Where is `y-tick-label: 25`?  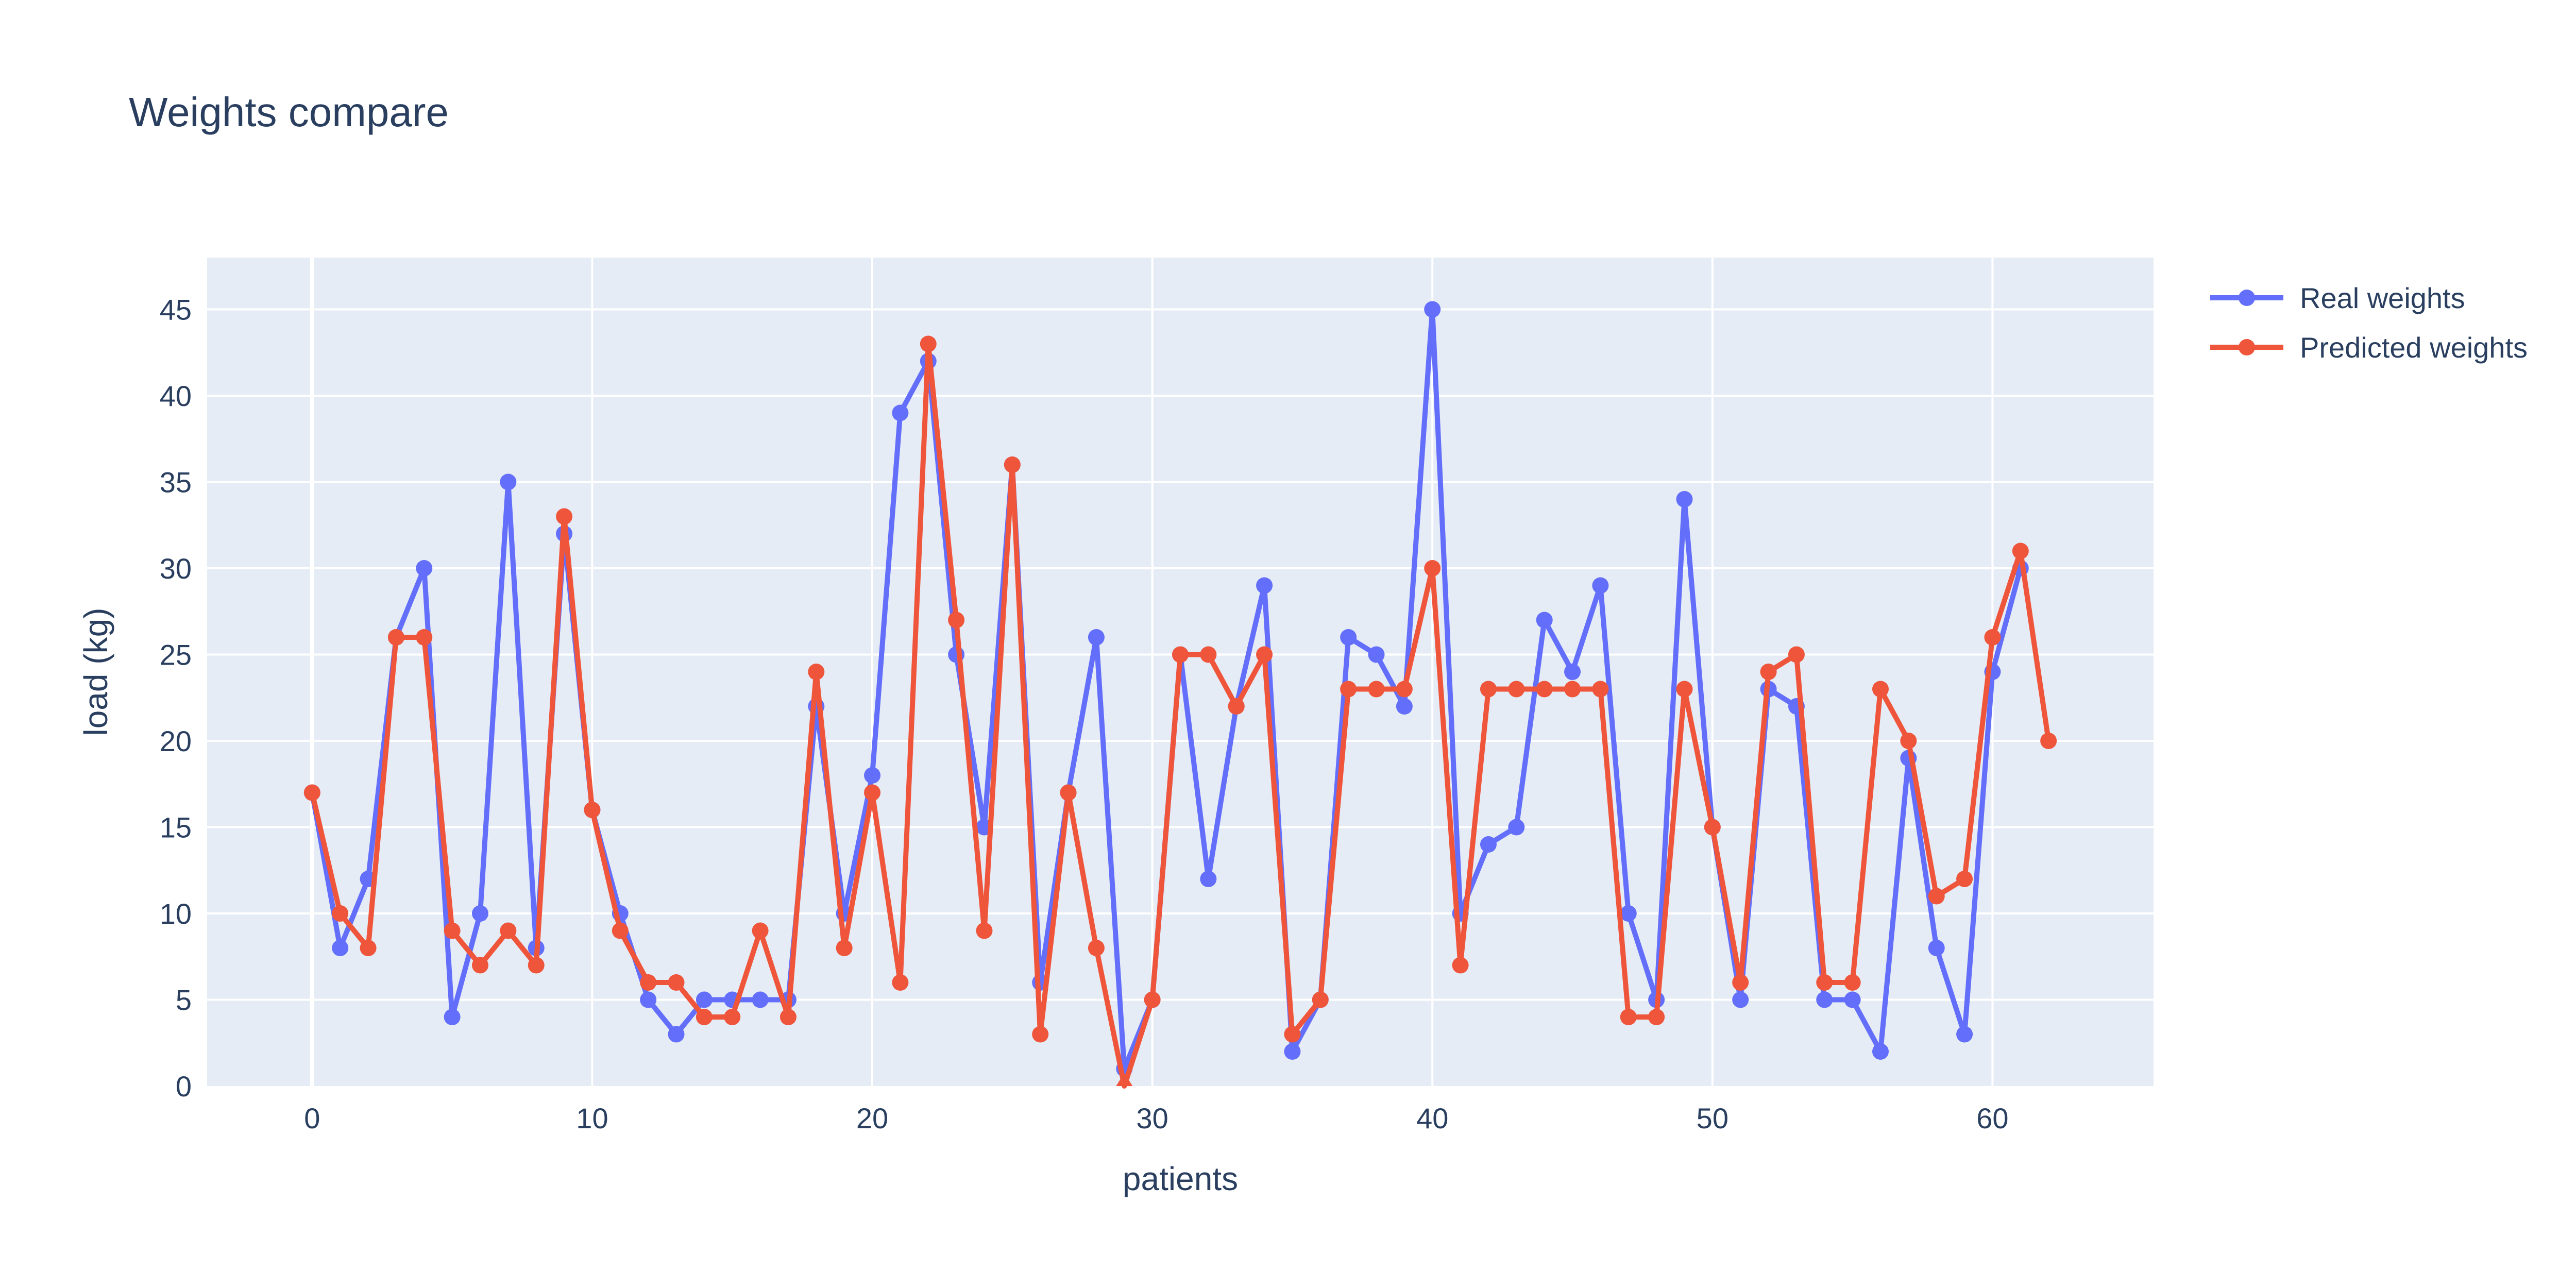
y-tick-label: 25 is located at coordinates (176, 655).